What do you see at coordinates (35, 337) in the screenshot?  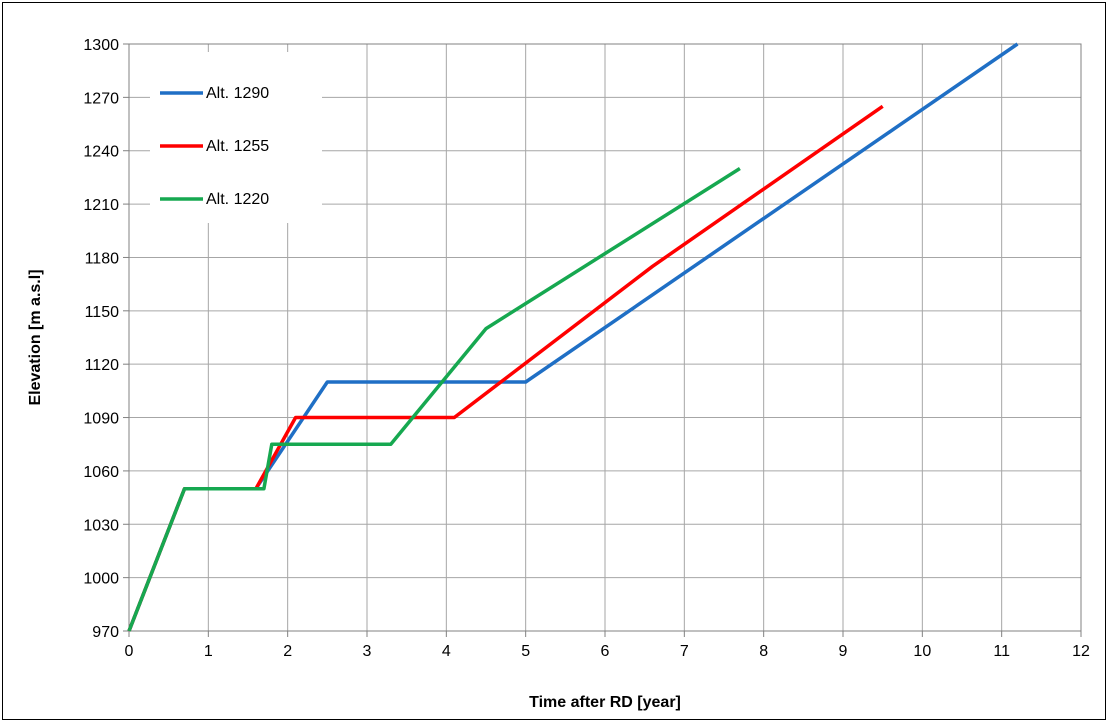 I see `y-axis-title: Elevation [m a.s.l]` at bounding box center [35, 337].